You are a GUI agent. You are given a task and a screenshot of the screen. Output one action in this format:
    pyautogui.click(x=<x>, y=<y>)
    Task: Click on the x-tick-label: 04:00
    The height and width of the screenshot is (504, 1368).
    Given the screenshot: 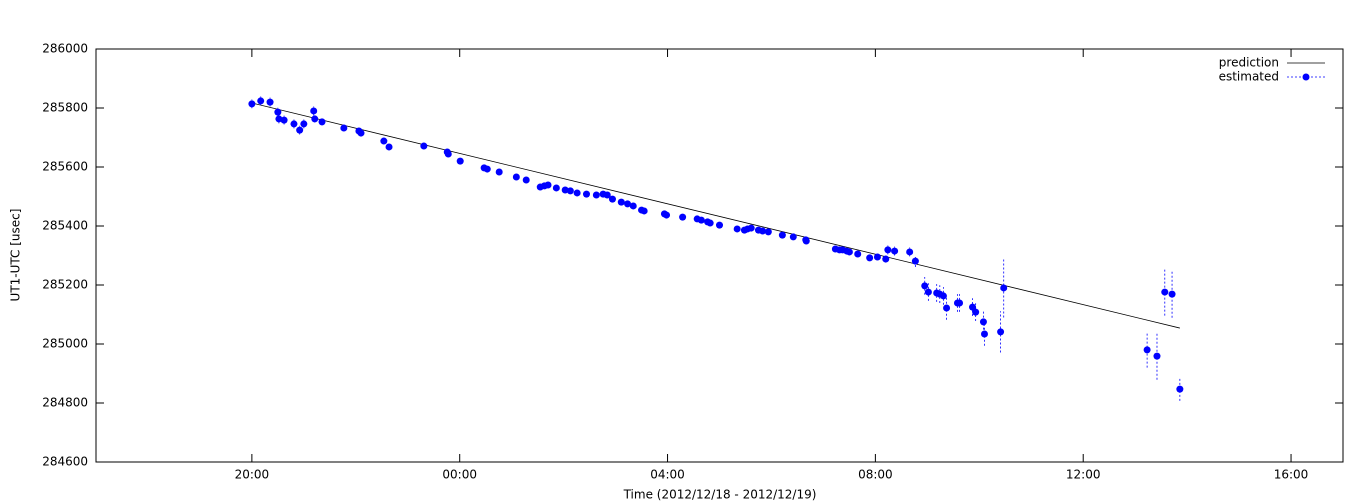 What is the action you would take?
    pyautogui.click(x=667, y=475)
    